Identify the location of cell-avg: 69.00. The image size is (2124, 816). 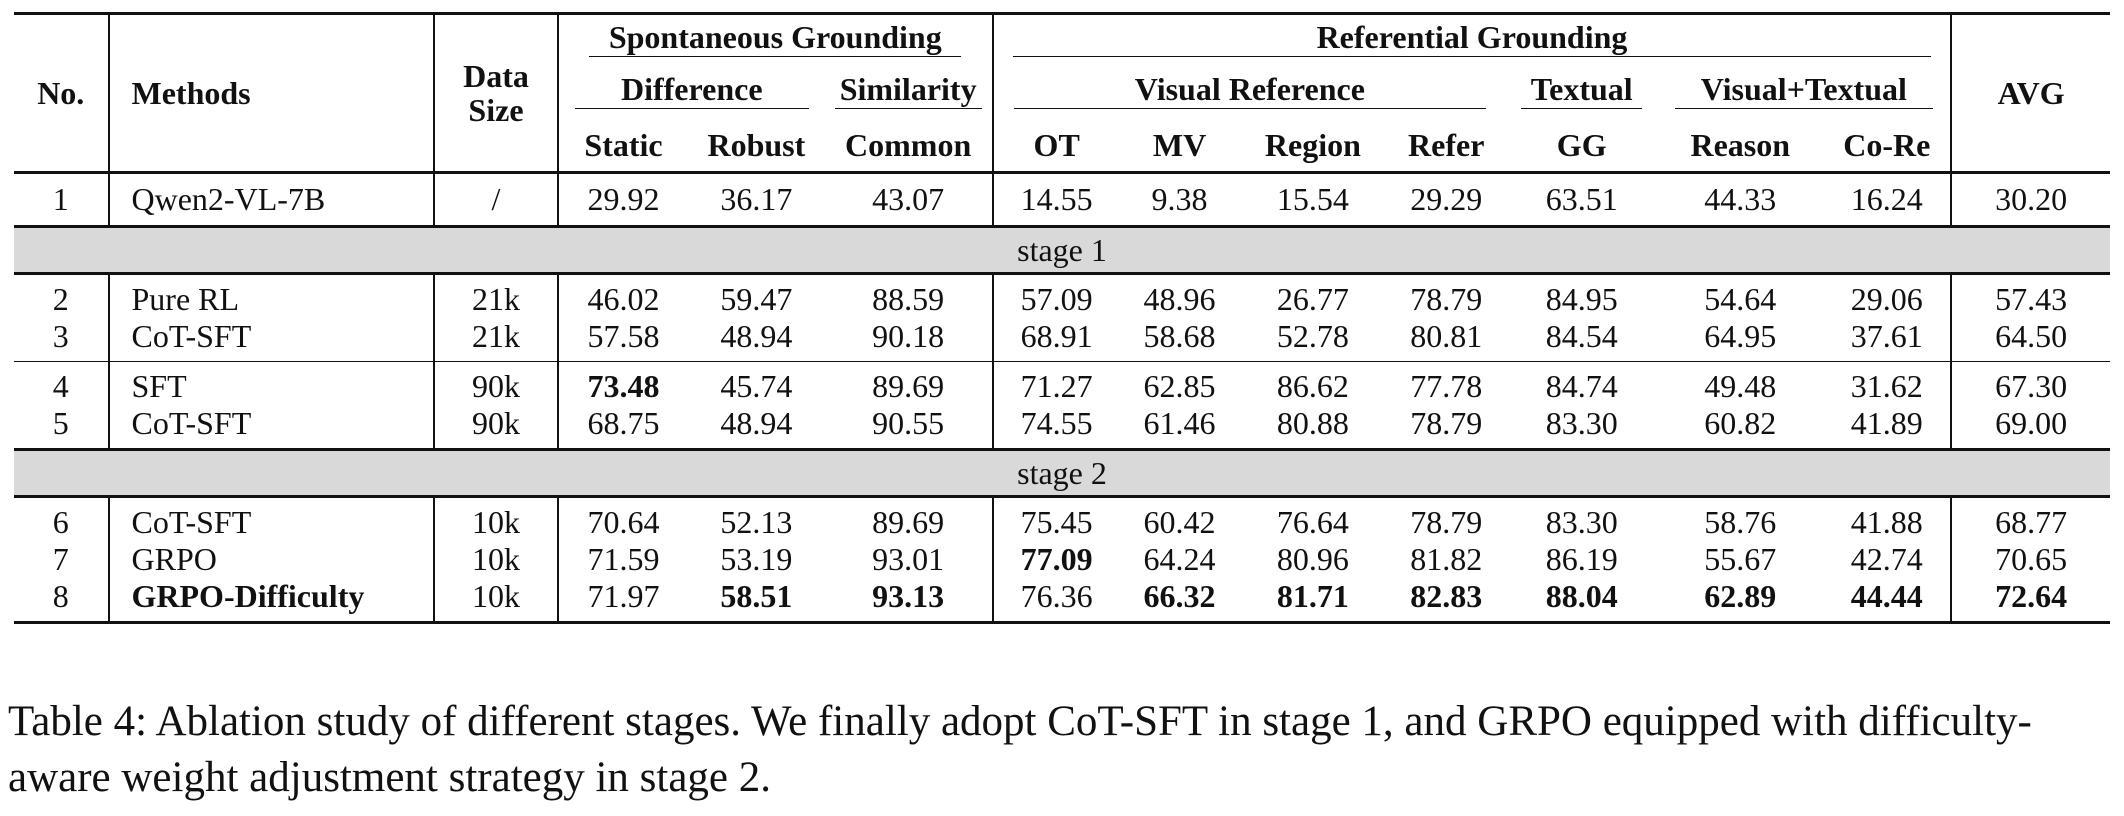
(2030, 427).